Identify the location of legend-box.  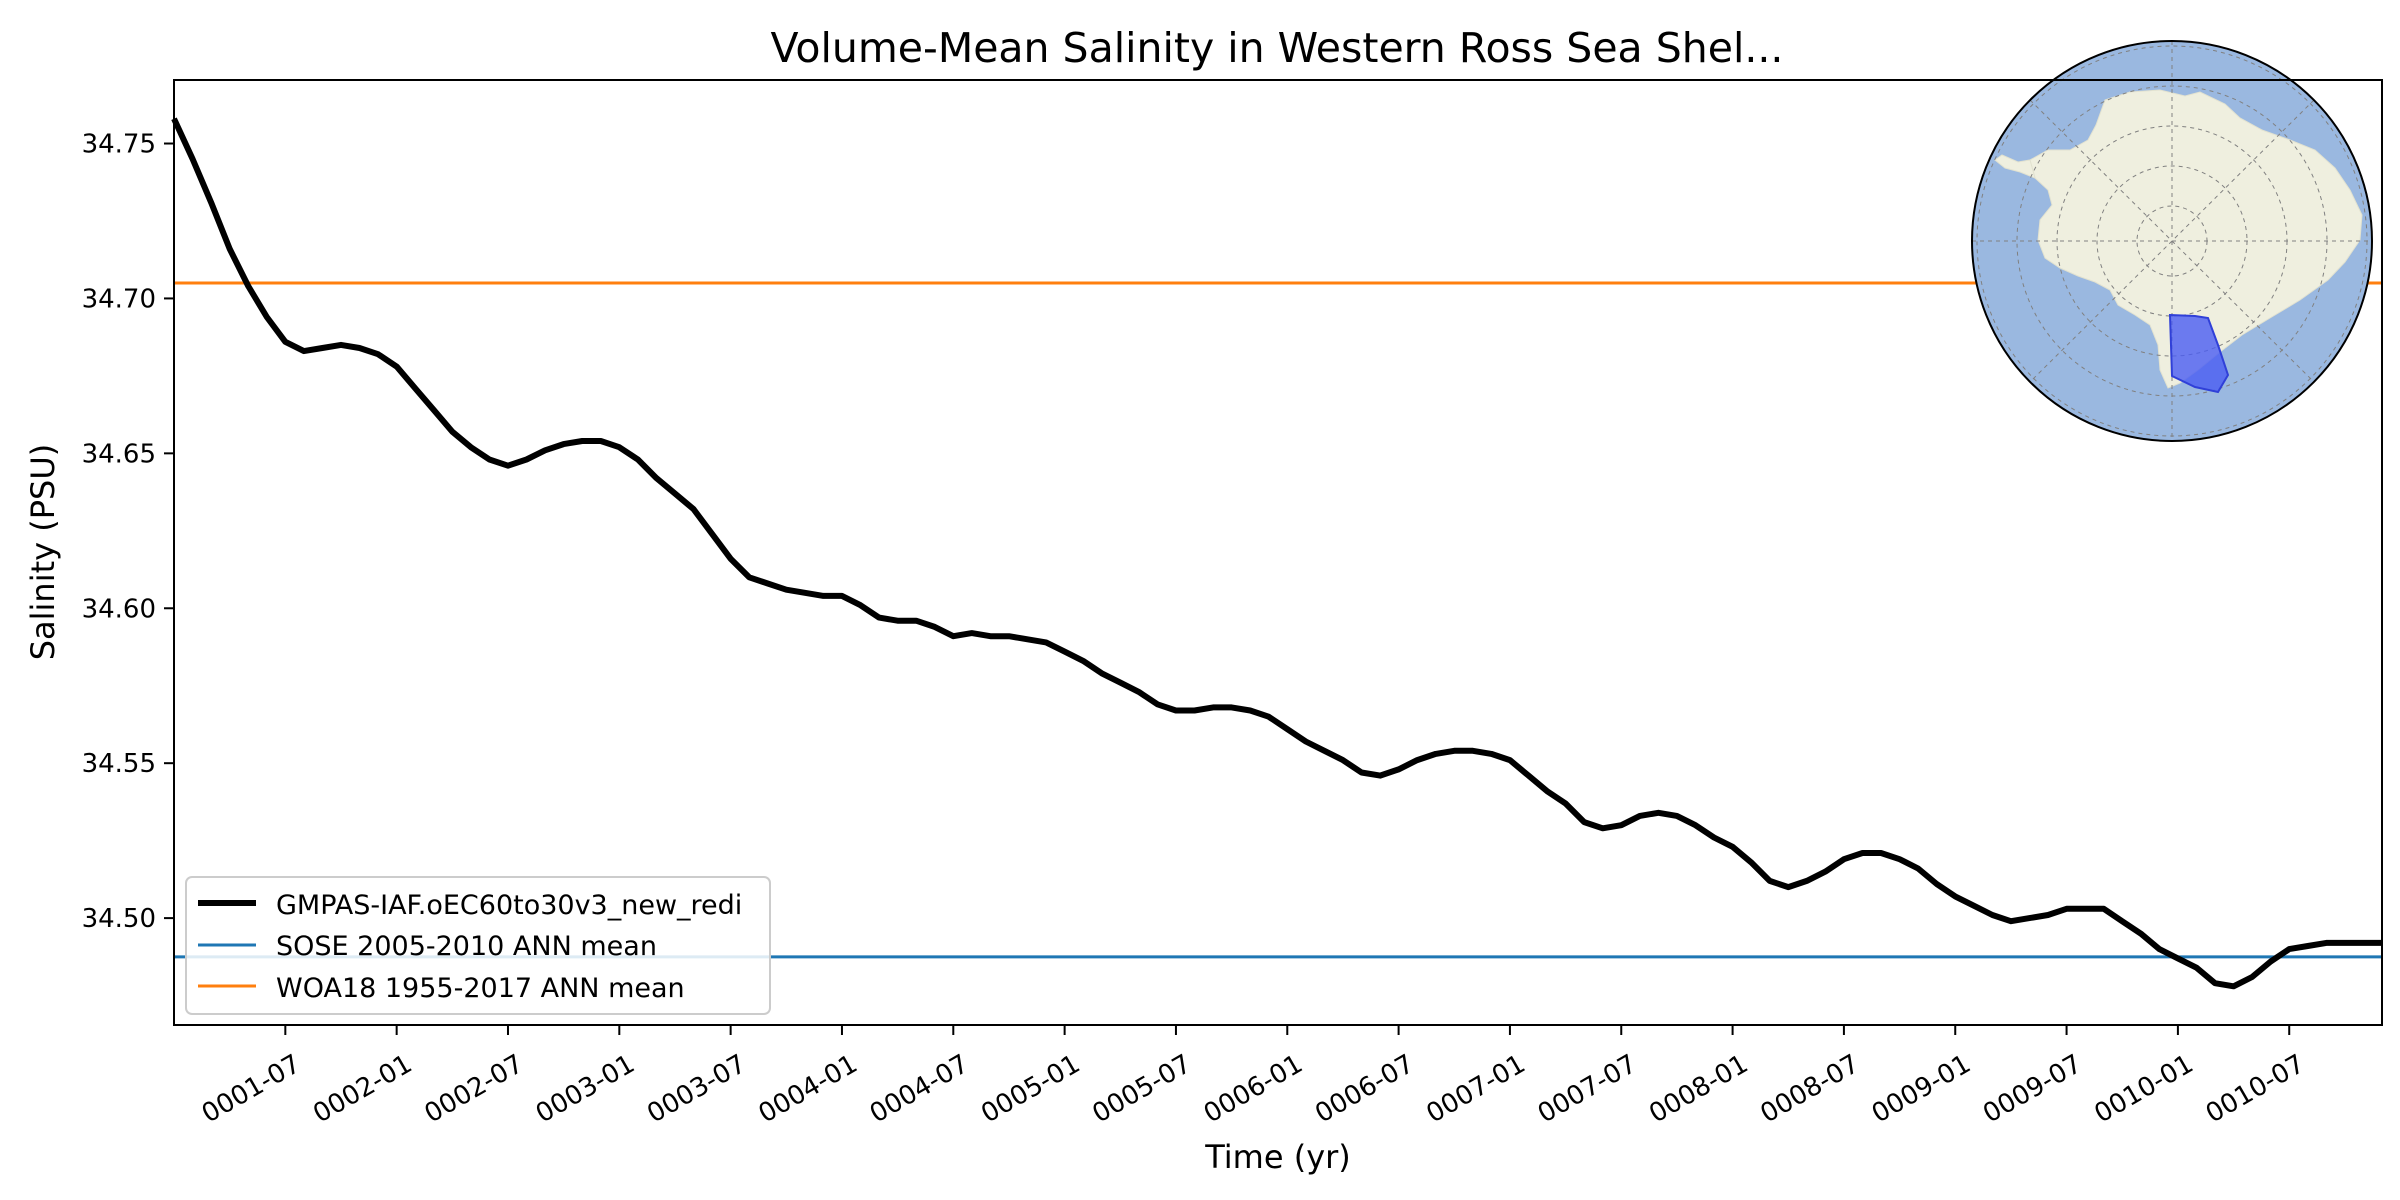
(478, 945).